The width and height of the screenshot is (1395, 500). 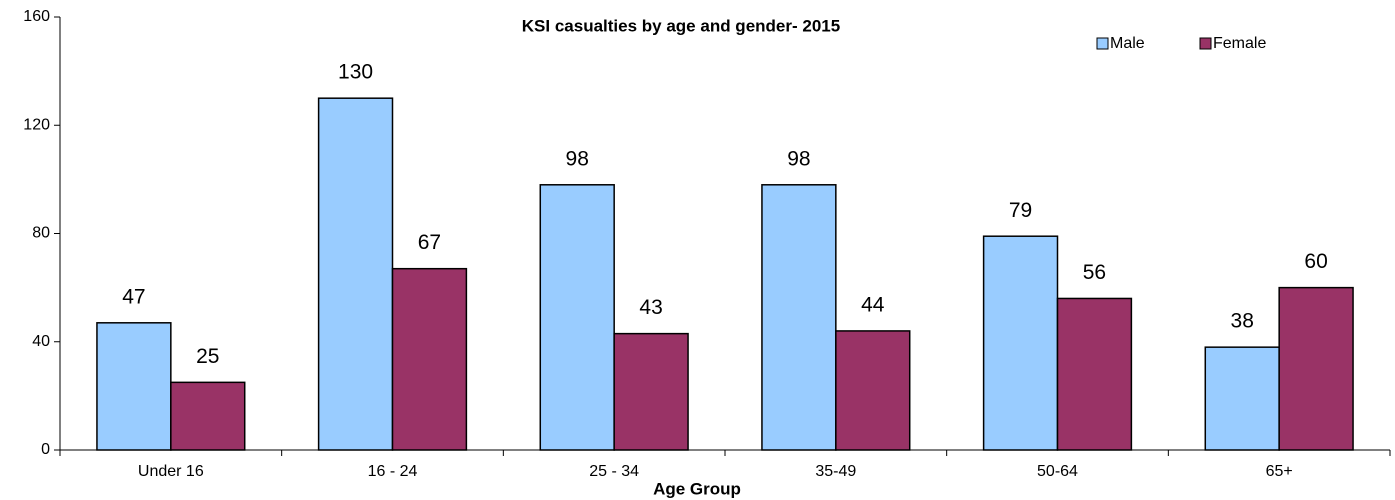 What do you see at coordinates (207, 356) in the screenshot?
I see `data-label: 25` at bounding box center [207, 356].